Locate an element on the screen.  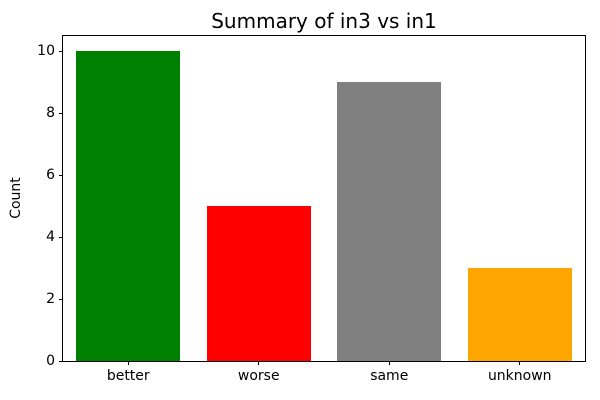
x-tick-mark-same is located at coordinates (389, 363).